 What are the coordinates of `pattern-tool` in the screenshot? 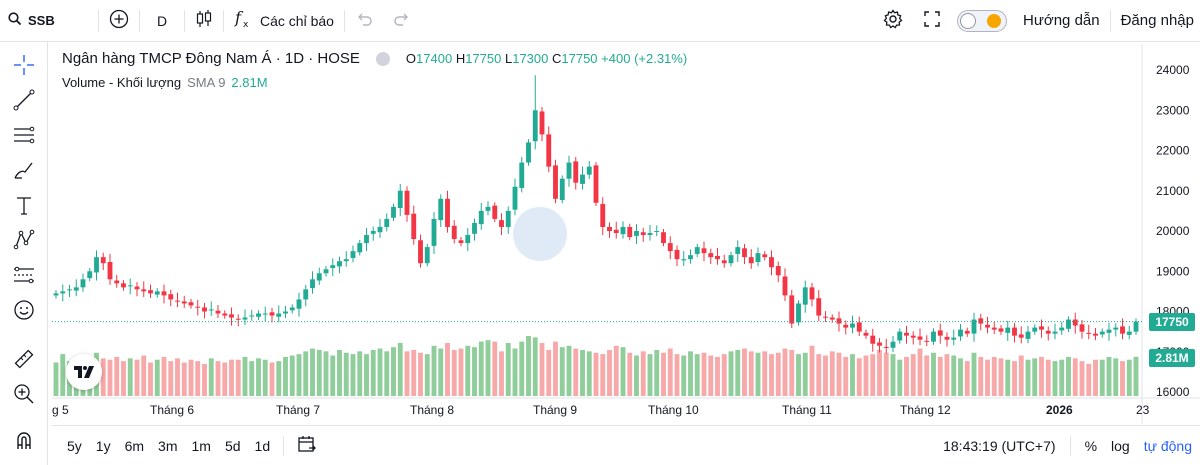 It's located at (24, 242).